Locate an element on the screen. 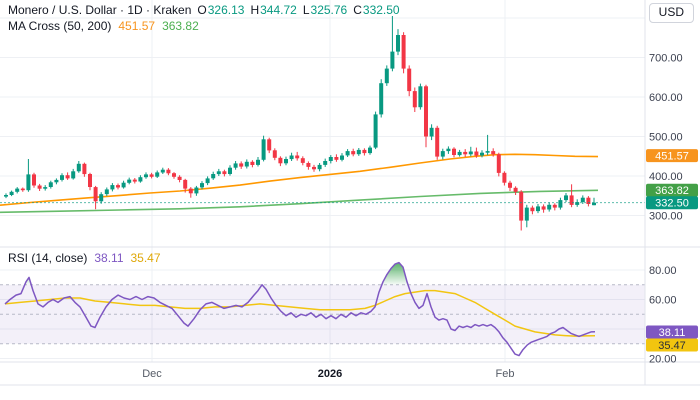 The image size is (700, 400). ma200-value: 363.82 is located at coordinates (180, 26).